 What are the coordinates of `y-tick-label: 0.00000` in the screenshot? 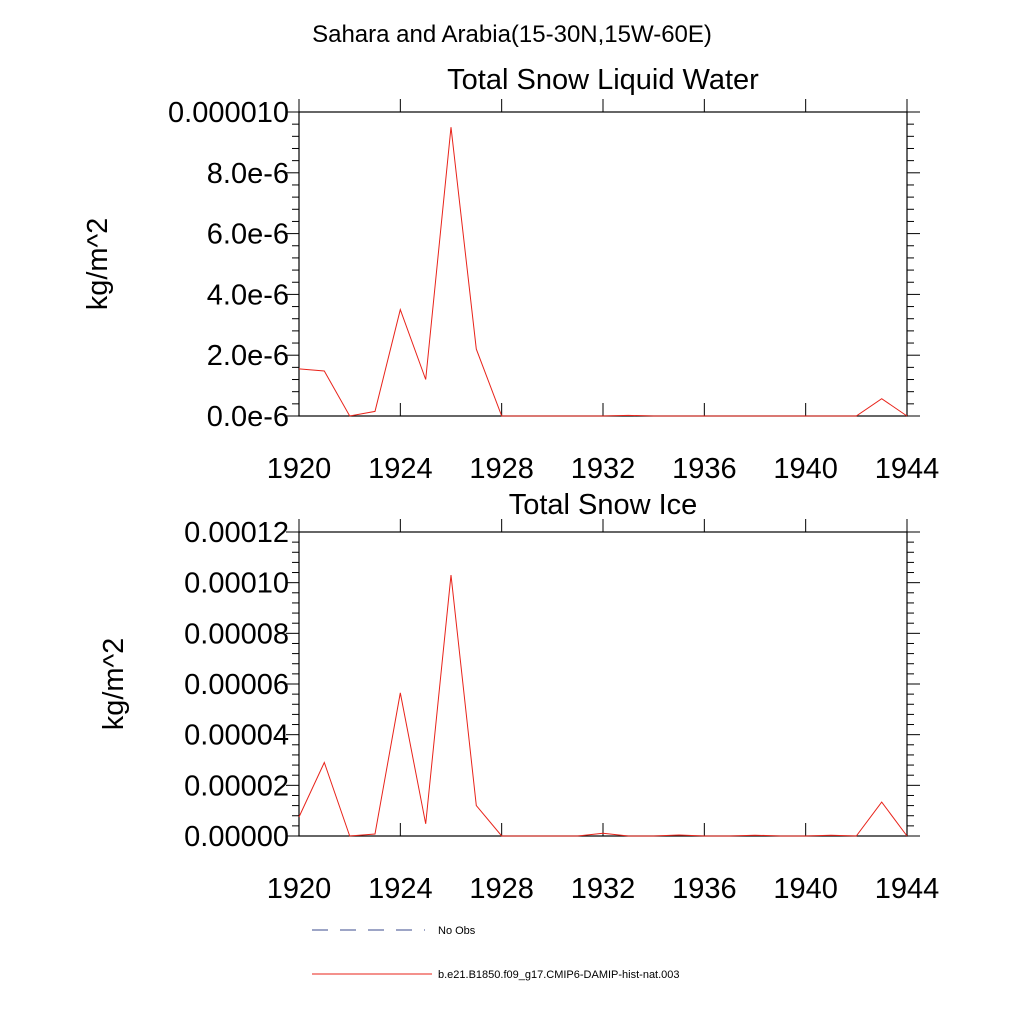 It's located at (236, 837).